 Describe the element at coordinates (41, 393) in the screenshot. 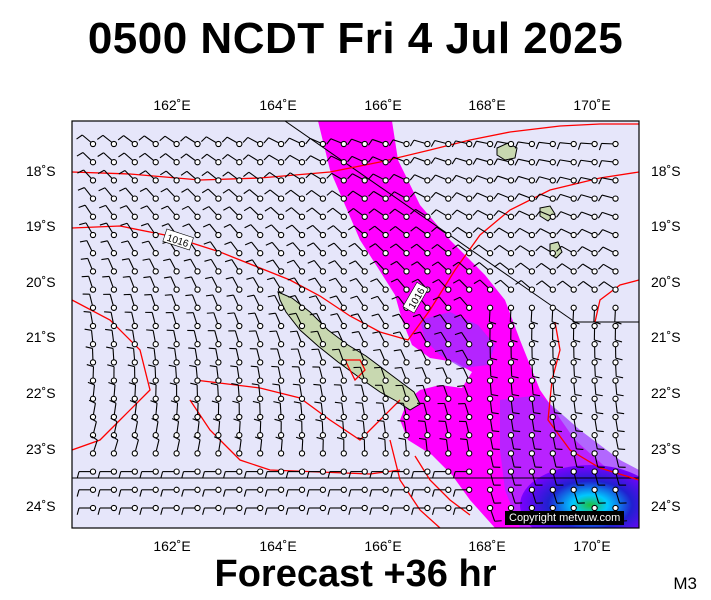

I see `lat-label-left-22: 22˚S` at that location.